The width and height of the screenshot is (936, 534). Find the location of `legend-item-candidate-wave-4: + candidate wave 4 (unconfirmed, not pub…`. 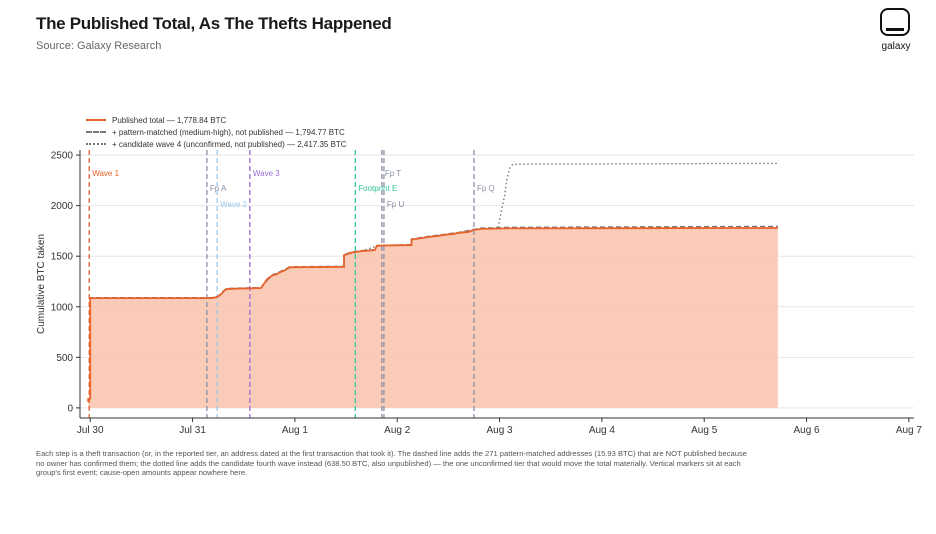

legend-item-candidate-wave-4: + candidate wave 4 (unconfirmed, not pub… is located at coordinates (216, 144).